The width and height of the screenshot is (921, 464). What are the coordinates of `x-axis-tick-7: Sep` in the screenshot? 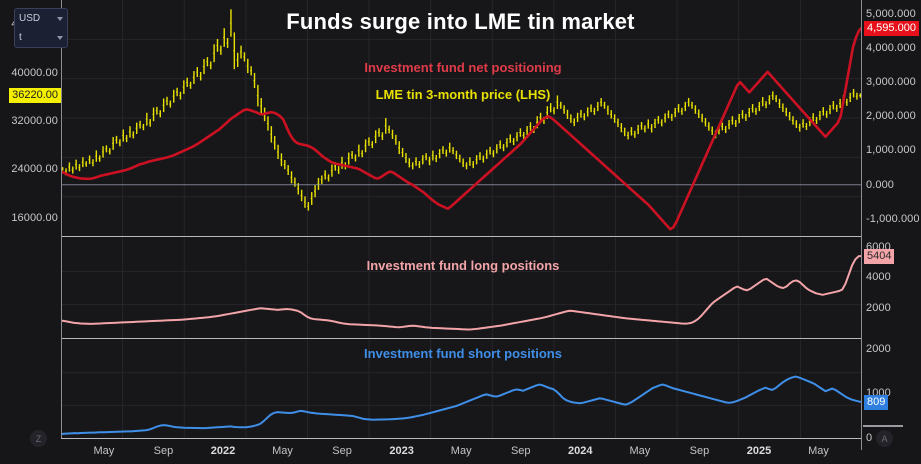 It's located at (520, 451).